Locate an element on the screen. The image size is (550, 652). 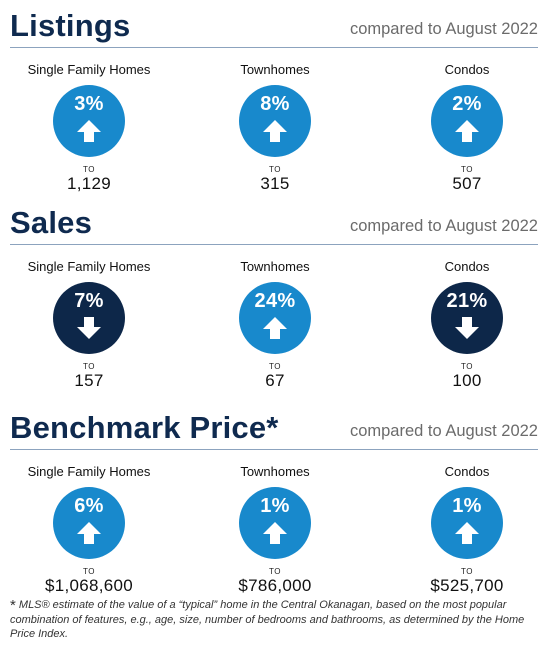
section-header: Benchmark Price* compared to August 2022 is located at coordinates (275, 430).